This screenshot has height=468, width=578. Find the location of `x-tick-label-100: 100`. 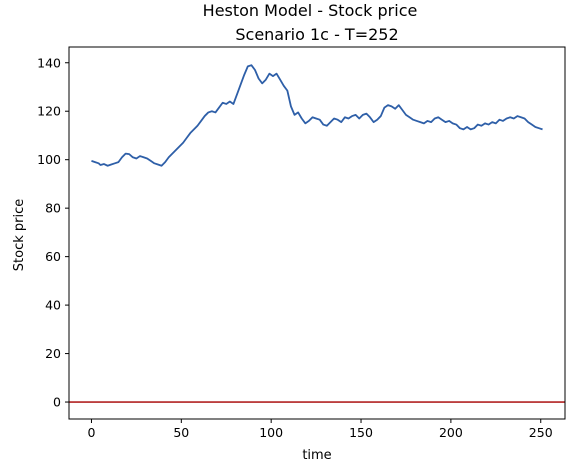

x-tick-label-100: 100 is located at coordinates (271, 432).